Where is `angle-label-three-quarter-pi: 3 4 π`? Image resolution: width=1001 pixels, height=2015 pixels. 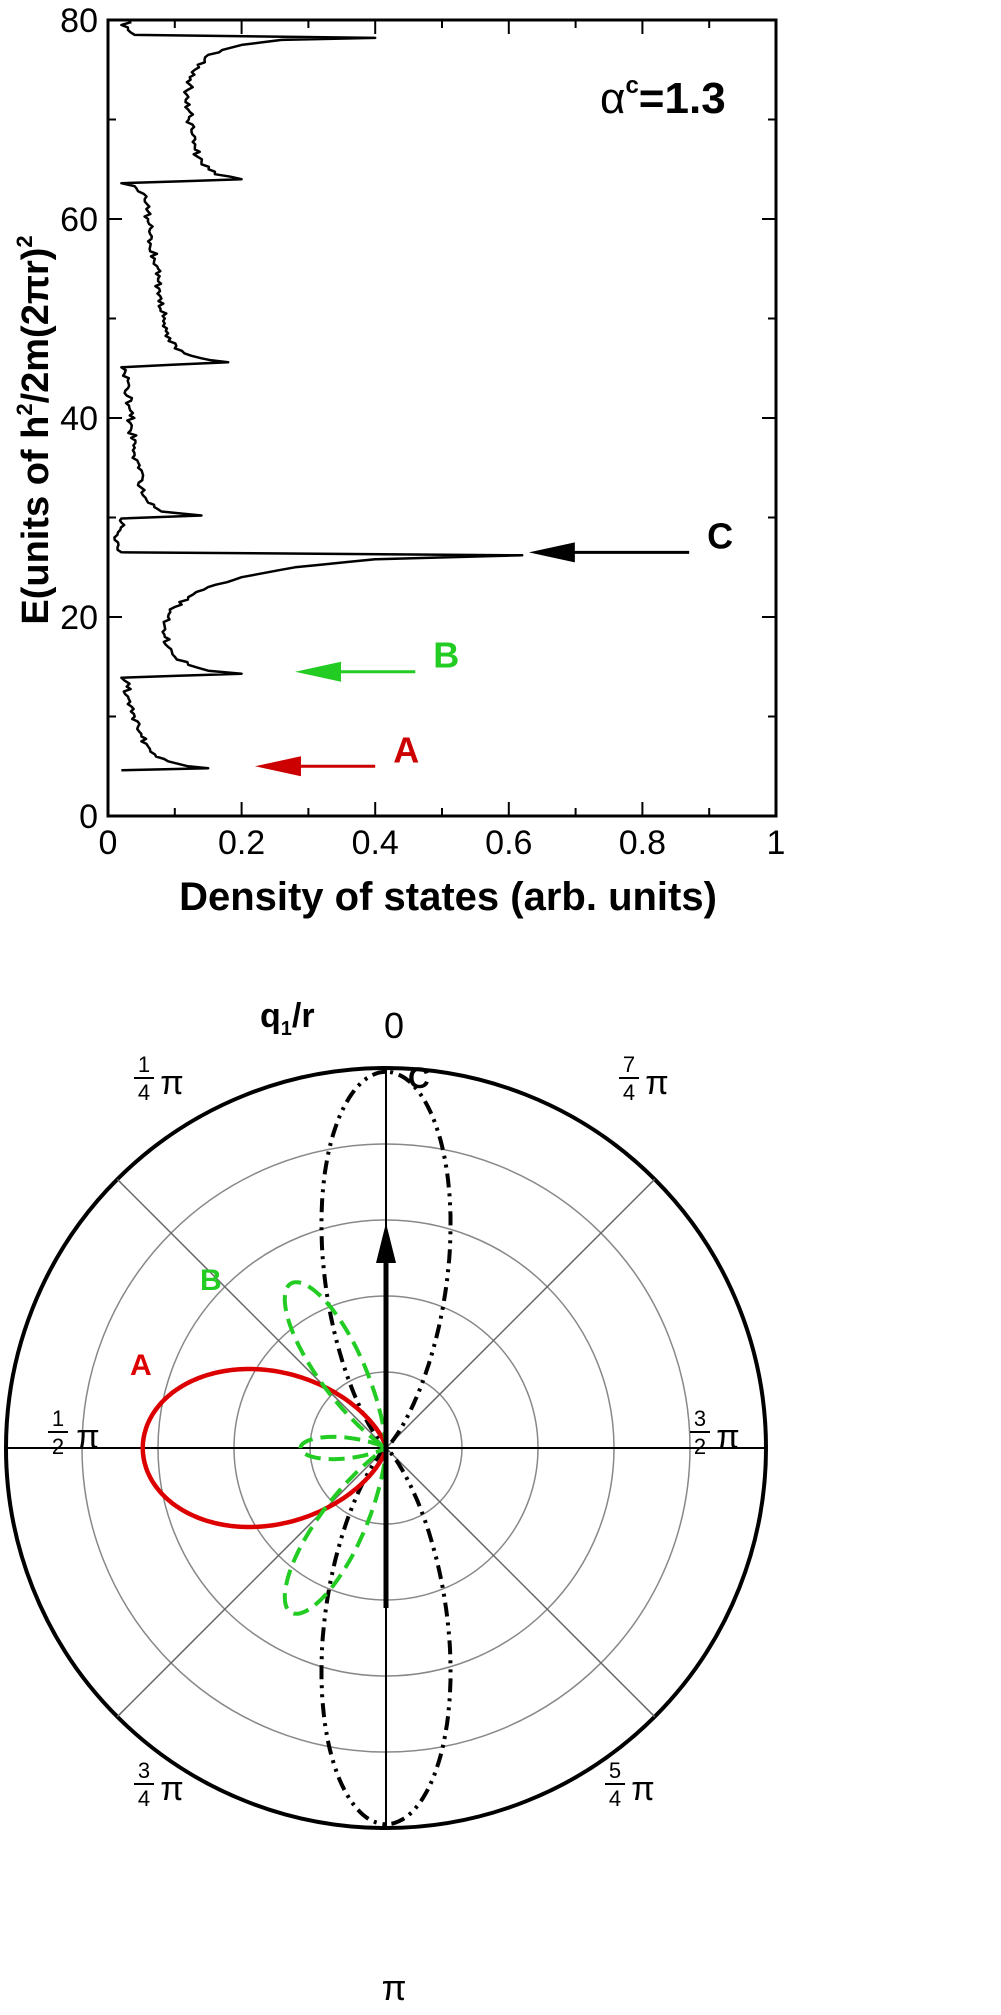 angle-label-three-quarter-pi: 3 4 π is located at coordinates (159, 1784).